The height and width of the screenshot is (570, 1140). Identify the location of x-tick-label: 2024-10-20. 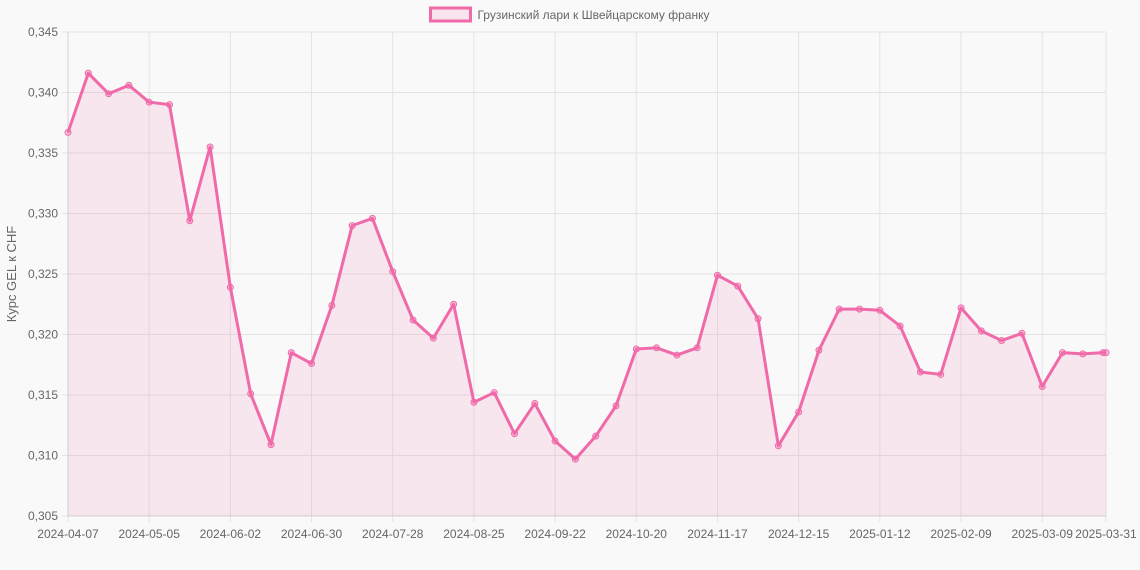
(637, 534).